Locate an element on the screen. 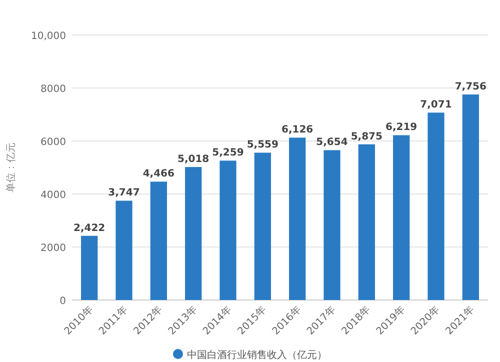 Image resolution: width=500 pixels, height=362 pixels. y-tick-label: 4000 is located at coordinates (53, 195).